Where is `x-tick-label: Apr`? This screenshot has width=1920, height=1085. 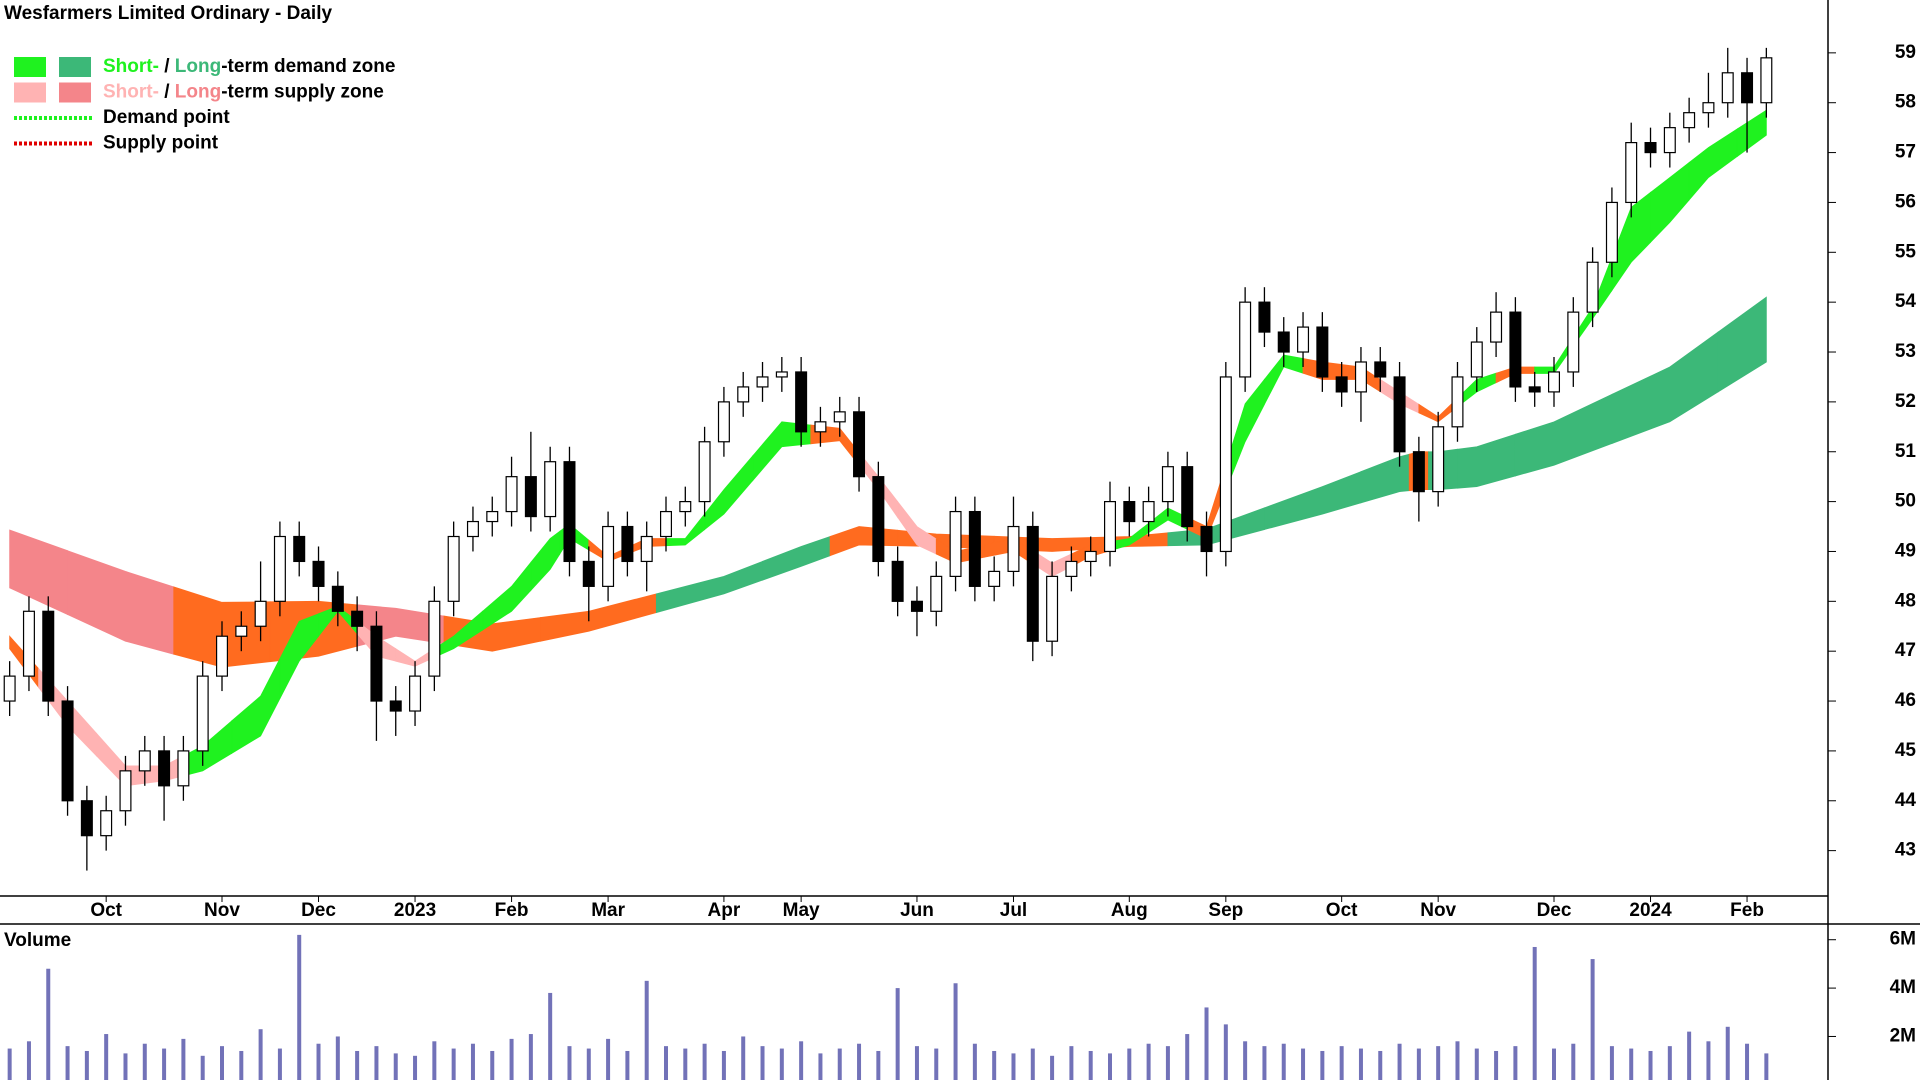
x-tick-label: Apr is located at coordinates (724, 910).